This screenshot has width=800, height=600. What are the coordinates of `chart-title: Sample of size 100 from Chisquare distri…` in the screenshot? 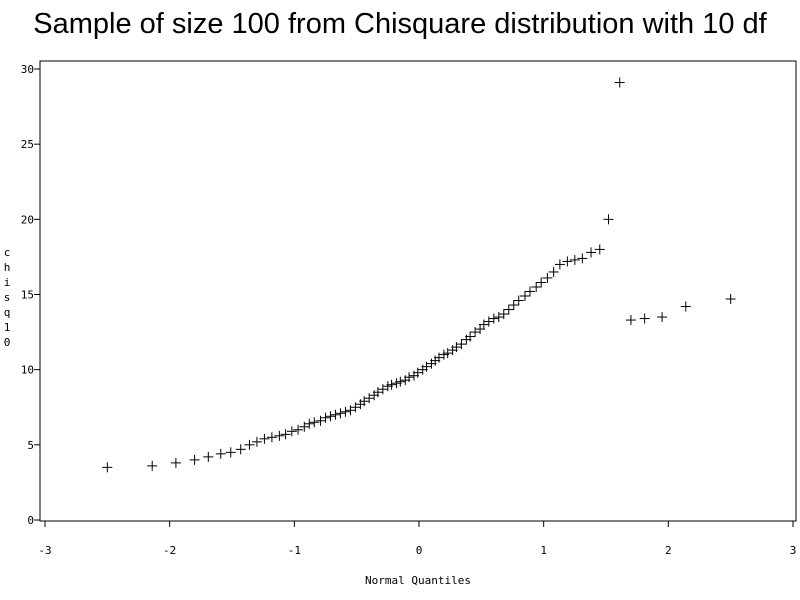 It's located at (400, 24).